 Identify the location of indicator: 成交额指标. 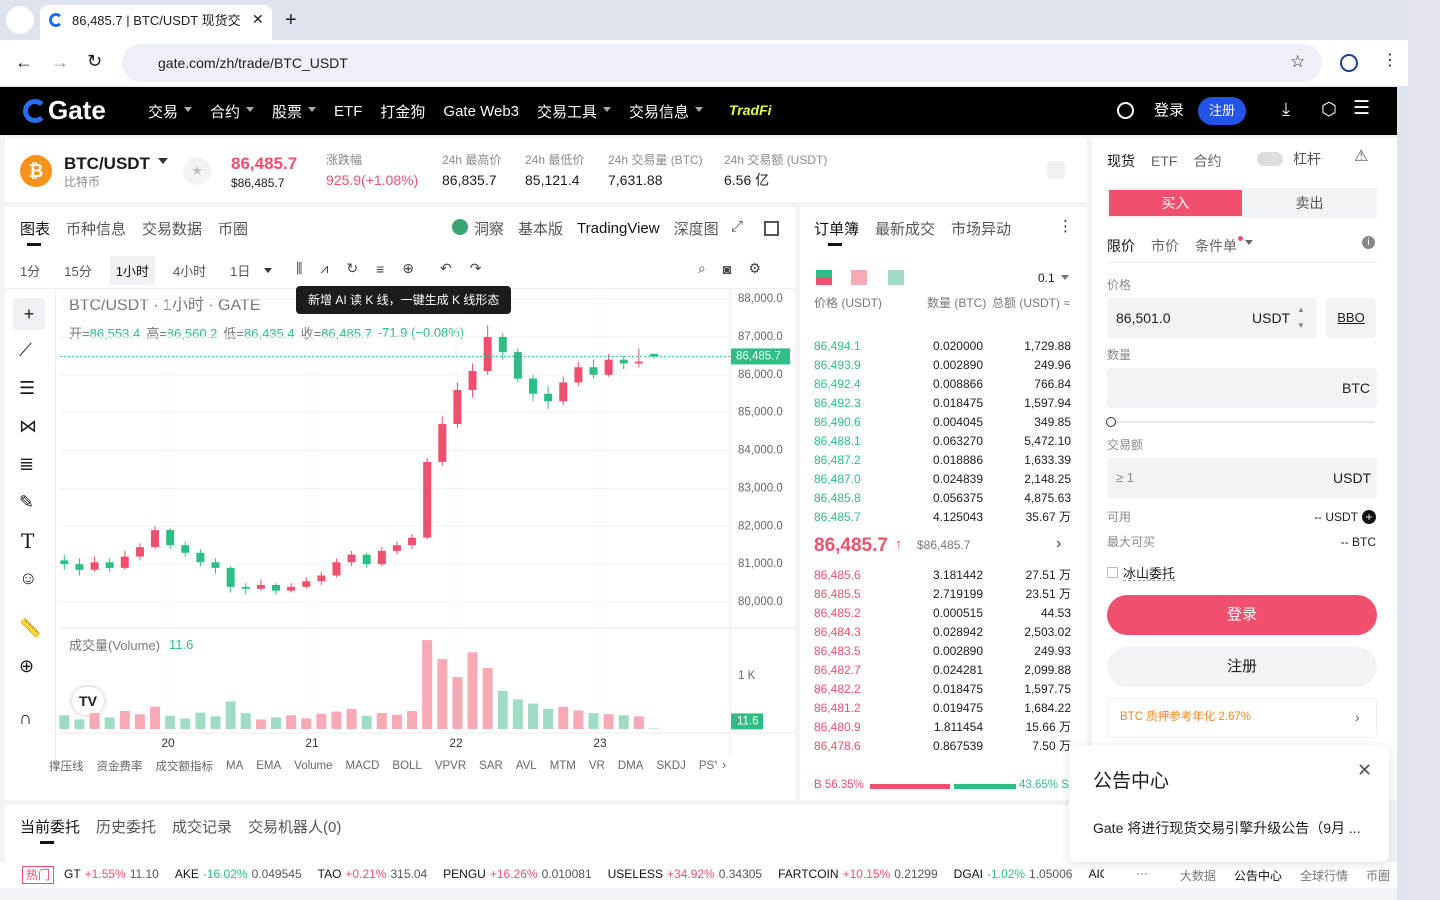
(184, 767).